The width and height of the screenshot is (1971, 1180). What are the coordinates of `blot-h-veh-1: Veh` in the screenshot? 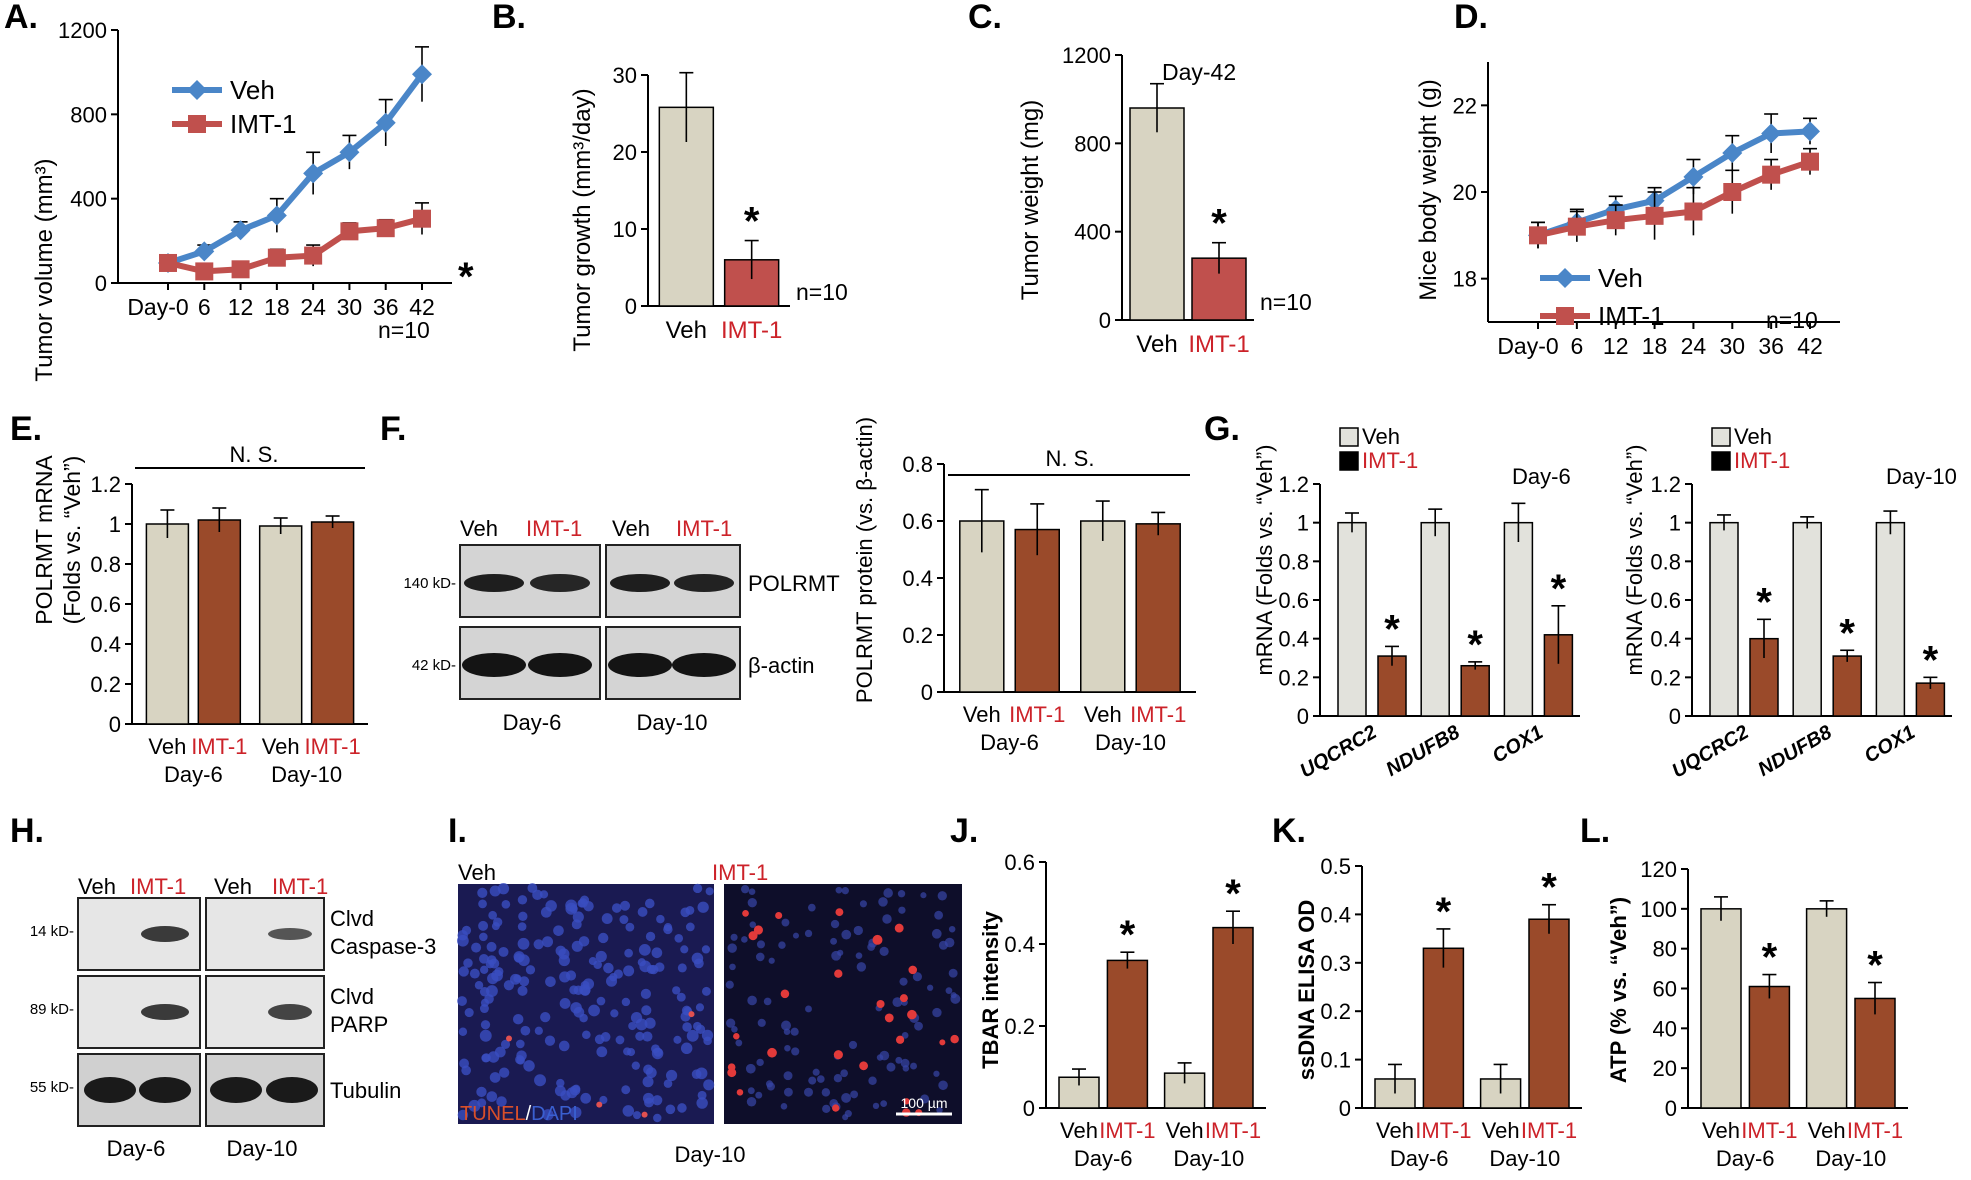 It's located at (97, 886).